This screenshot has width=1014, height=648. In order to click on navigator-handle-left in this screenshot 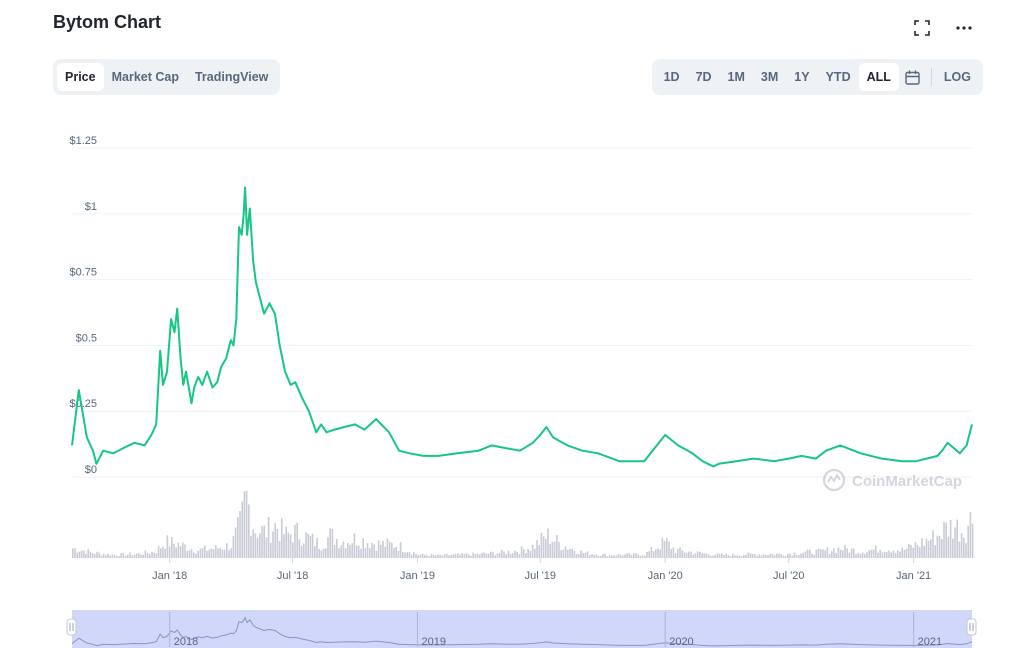, I will do `click(71, 627)`.